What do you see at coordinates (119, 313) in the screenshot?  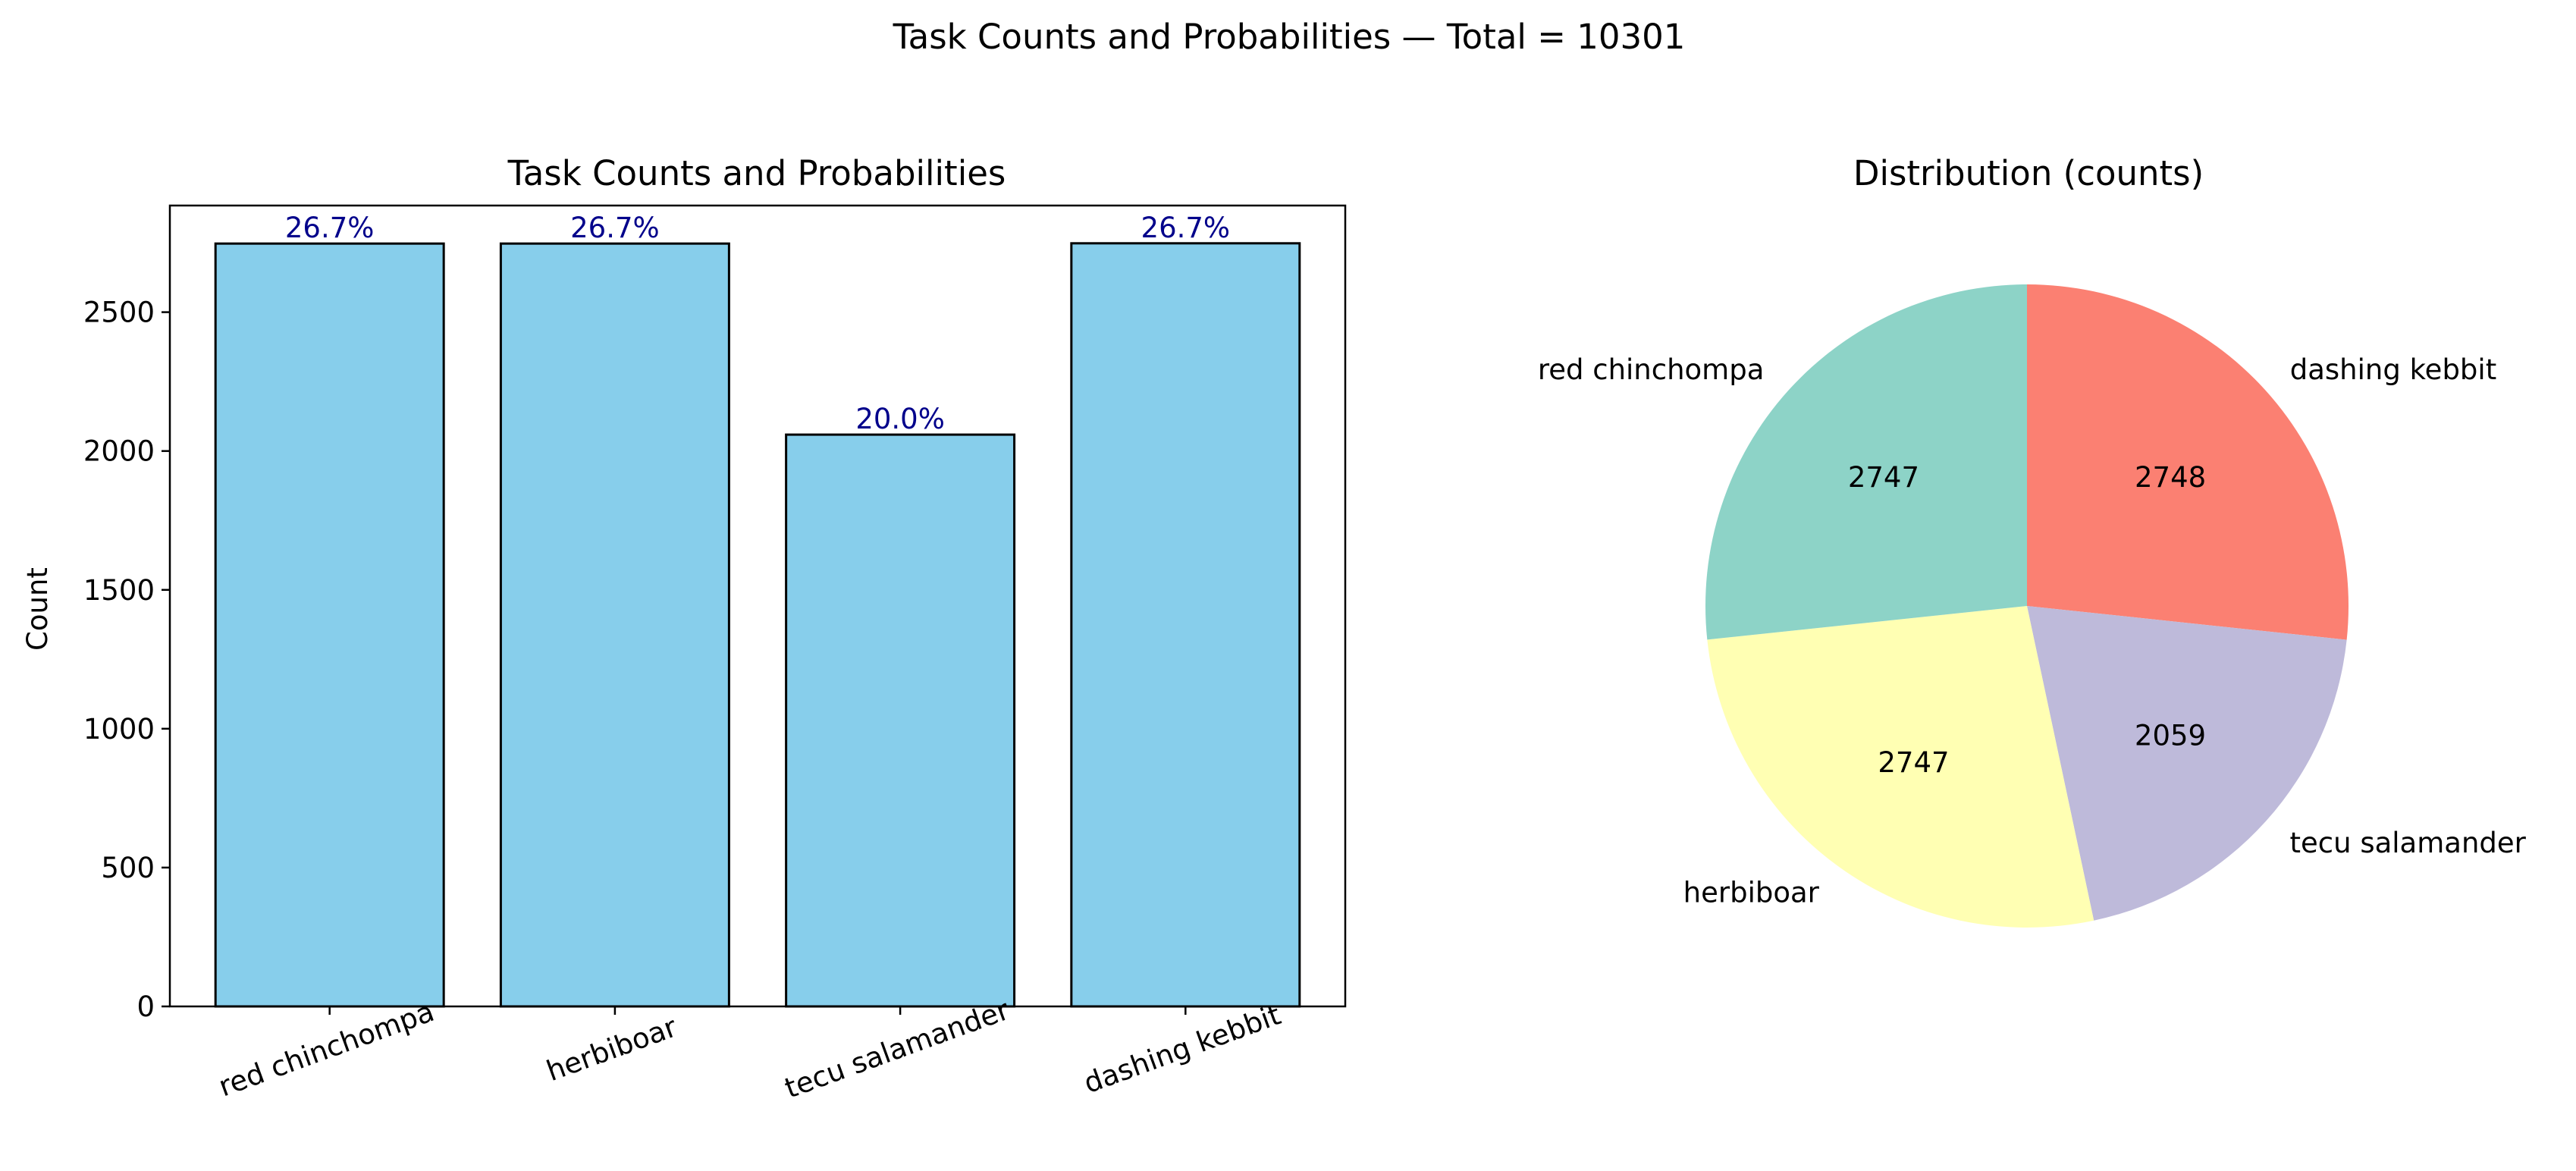 I see `y-tick-label: 2500` at bounding box center [119, 313].